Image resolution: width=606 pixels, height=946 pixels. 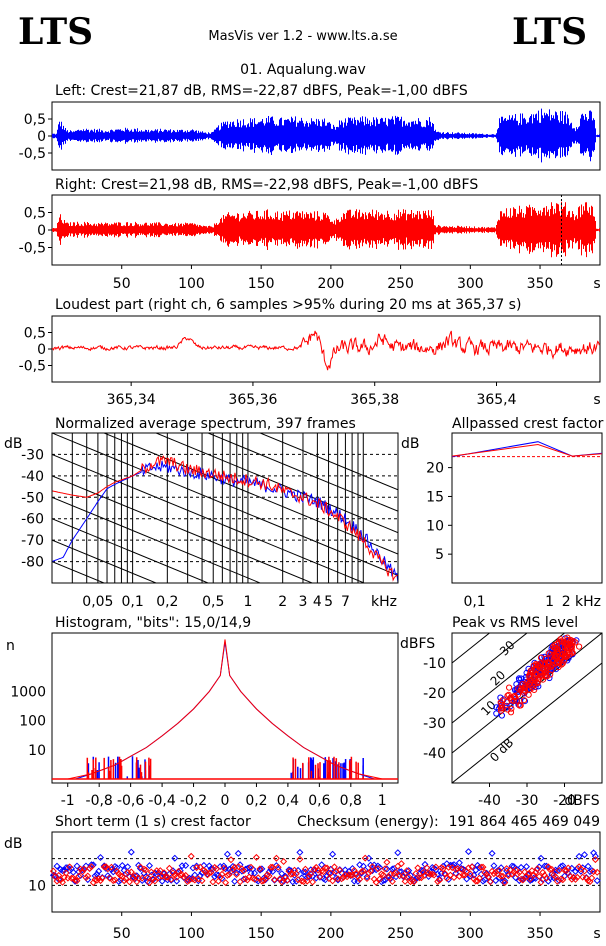 What do you see at coordinates (549, 602) in the screenshot?
I see `allpassed-xtick-label: 1` at bounding box center [549, 602].